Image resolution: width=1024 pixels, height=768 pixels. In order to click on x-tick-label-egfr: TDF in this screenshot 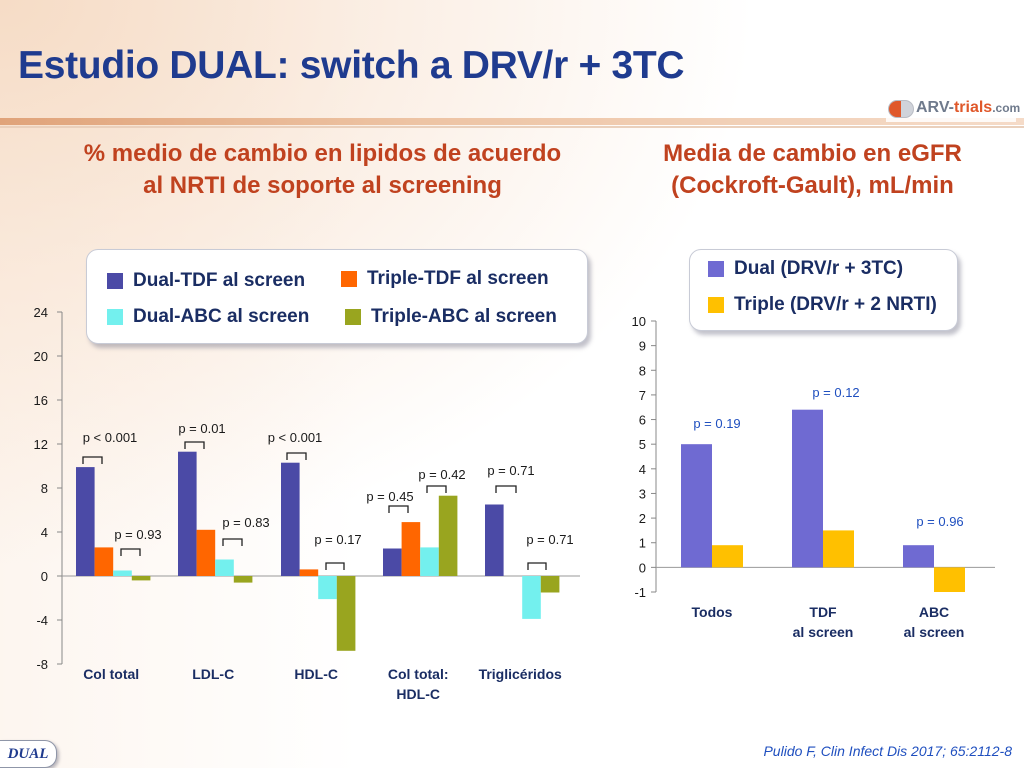, I will do `click(823, 612)`.